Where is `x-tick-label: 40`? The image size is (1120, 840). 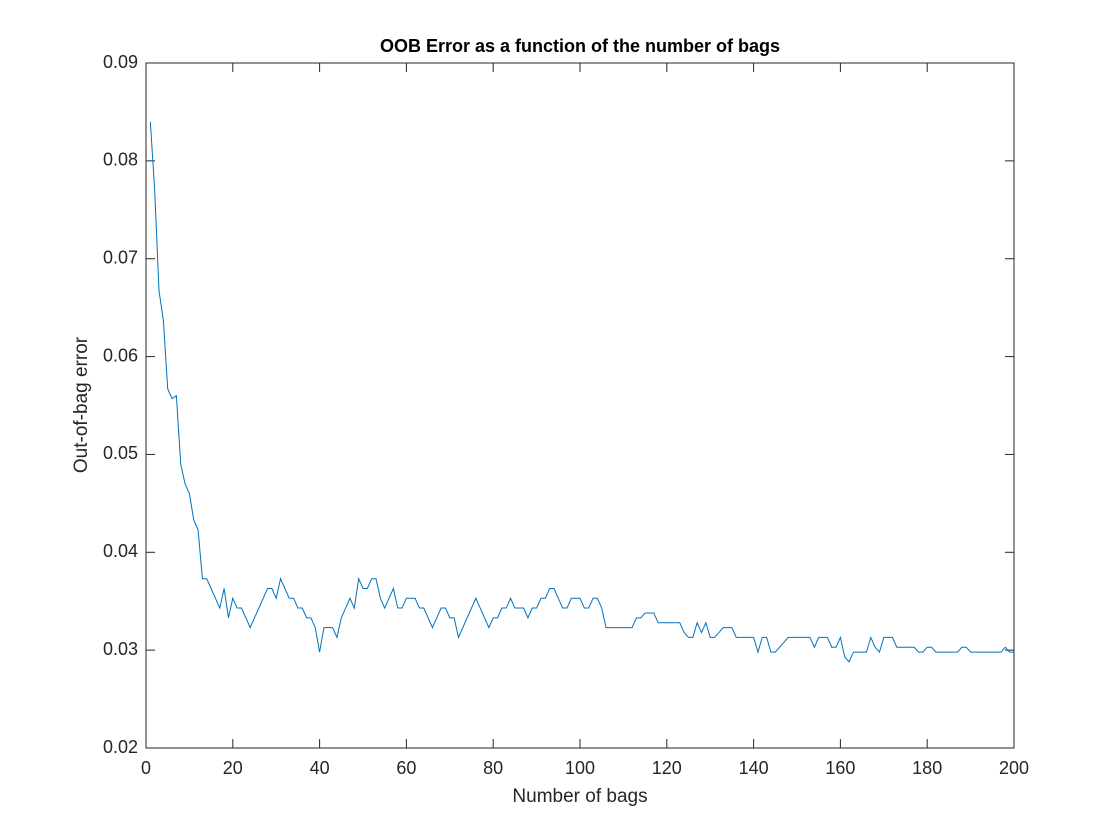
x-tick-label: 40 is located at coordinates (320, 768).